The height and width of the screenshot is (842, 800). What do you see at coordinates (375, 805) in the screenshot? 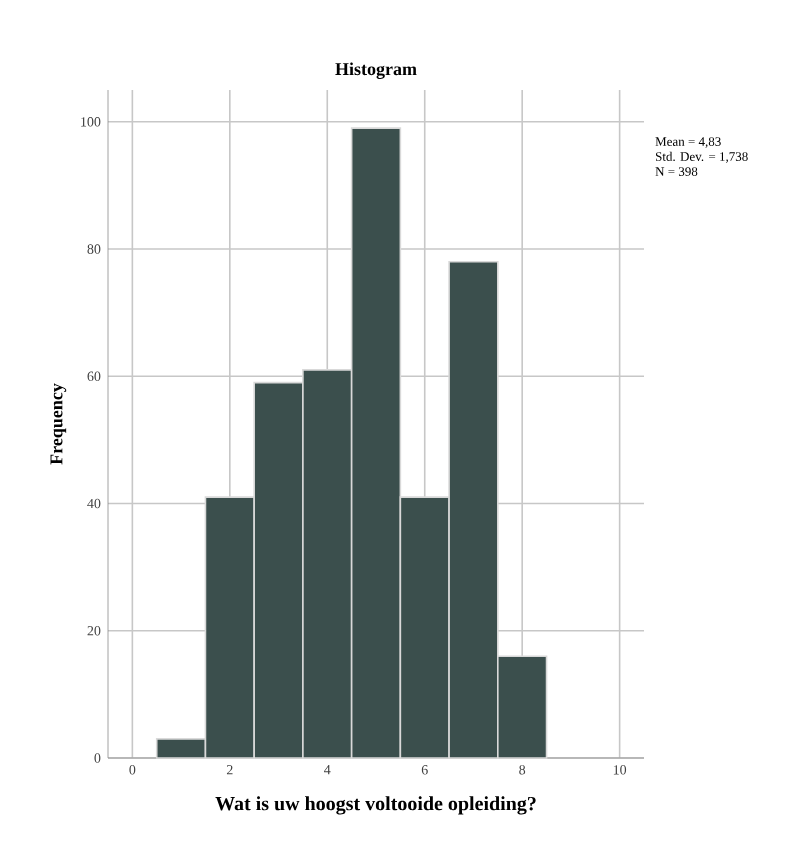
I see `x-axis-title: Wat is uw hoogst voltooide opleiding?` at bounding box center [375, 805].